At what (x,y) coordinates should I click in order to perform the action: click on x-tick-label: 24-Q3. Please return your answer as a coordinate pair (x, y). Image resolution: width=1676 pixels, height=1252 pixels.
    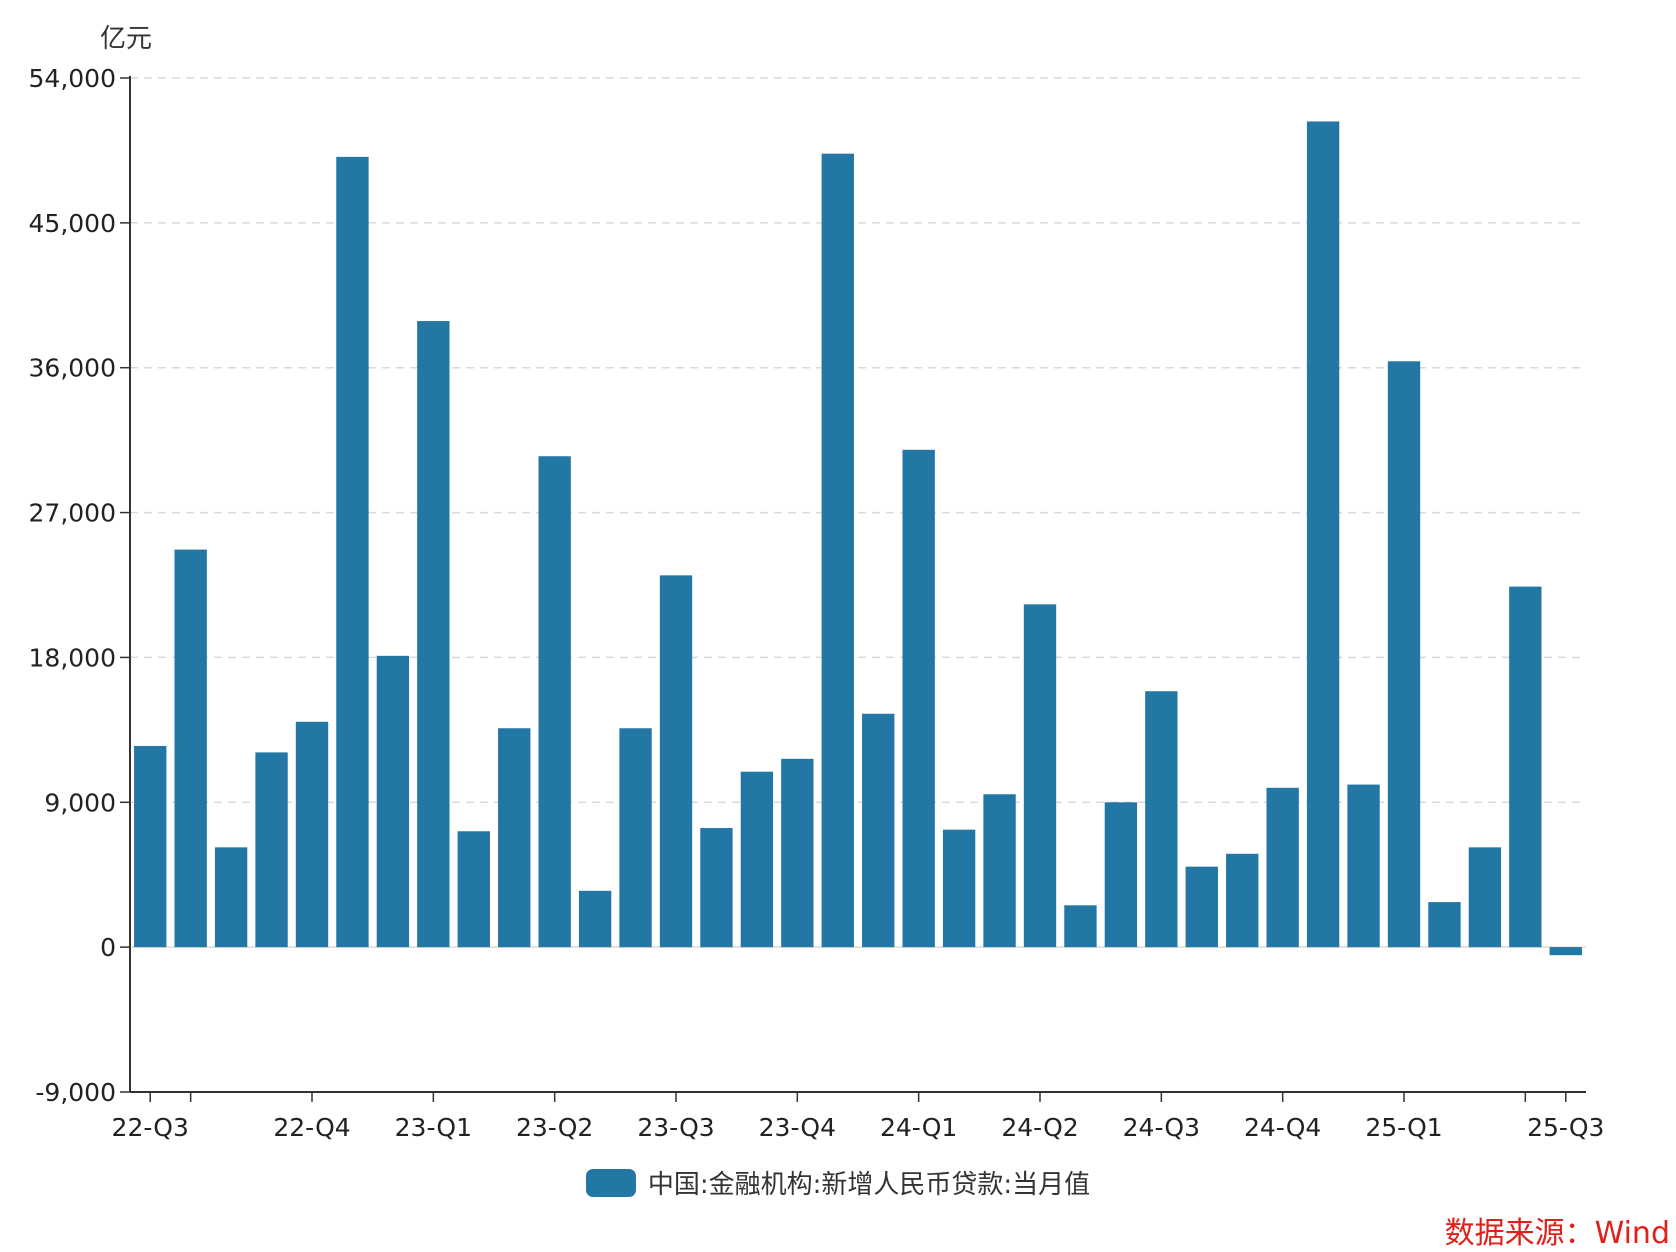
    Looking at the image, I should click on (1161, 1127).